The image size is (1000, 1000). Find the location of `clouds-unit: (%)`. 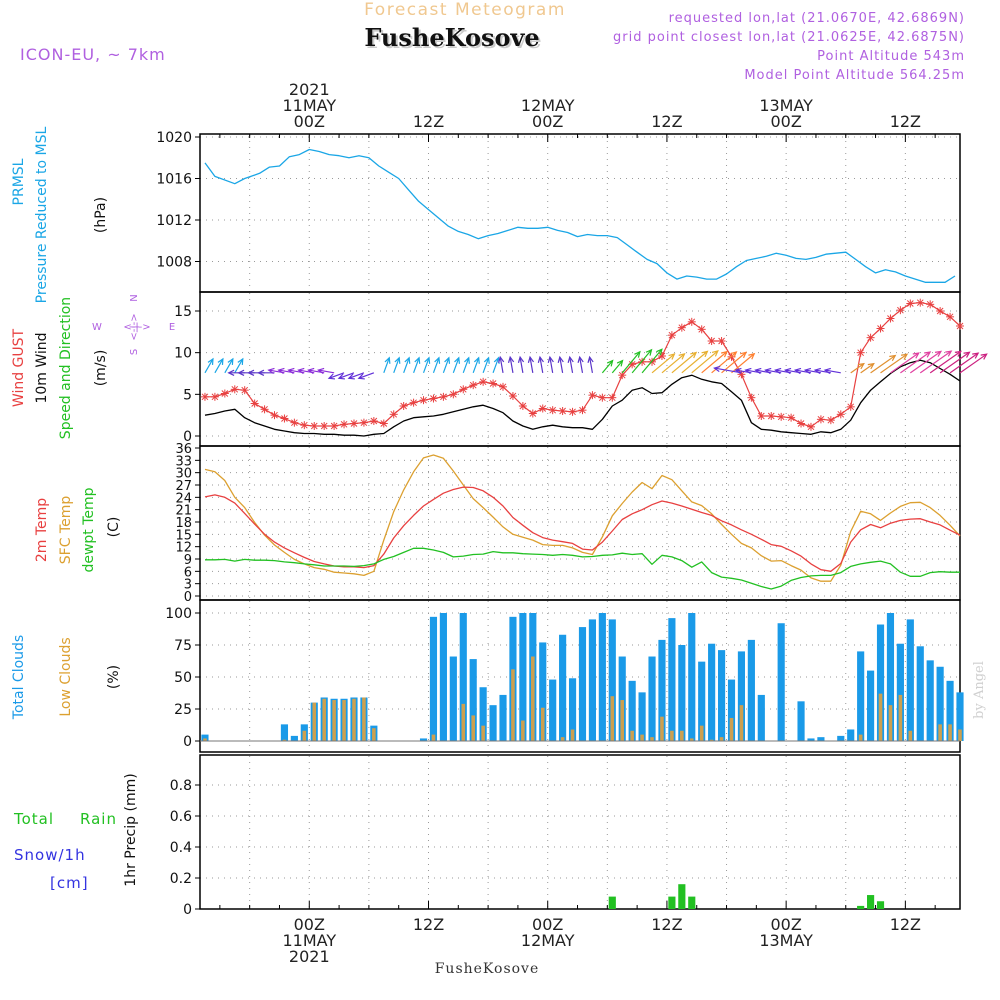

clouds-unit: (%) is located at coordinates (114, 677).